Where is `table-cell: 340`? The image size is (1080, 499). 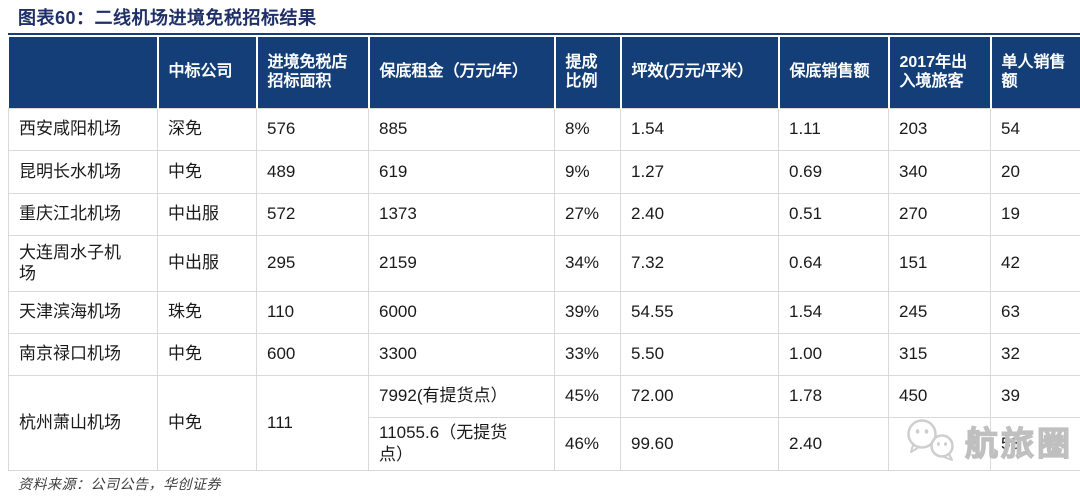 table-cell: 340 is located at coordinates (939, 171).